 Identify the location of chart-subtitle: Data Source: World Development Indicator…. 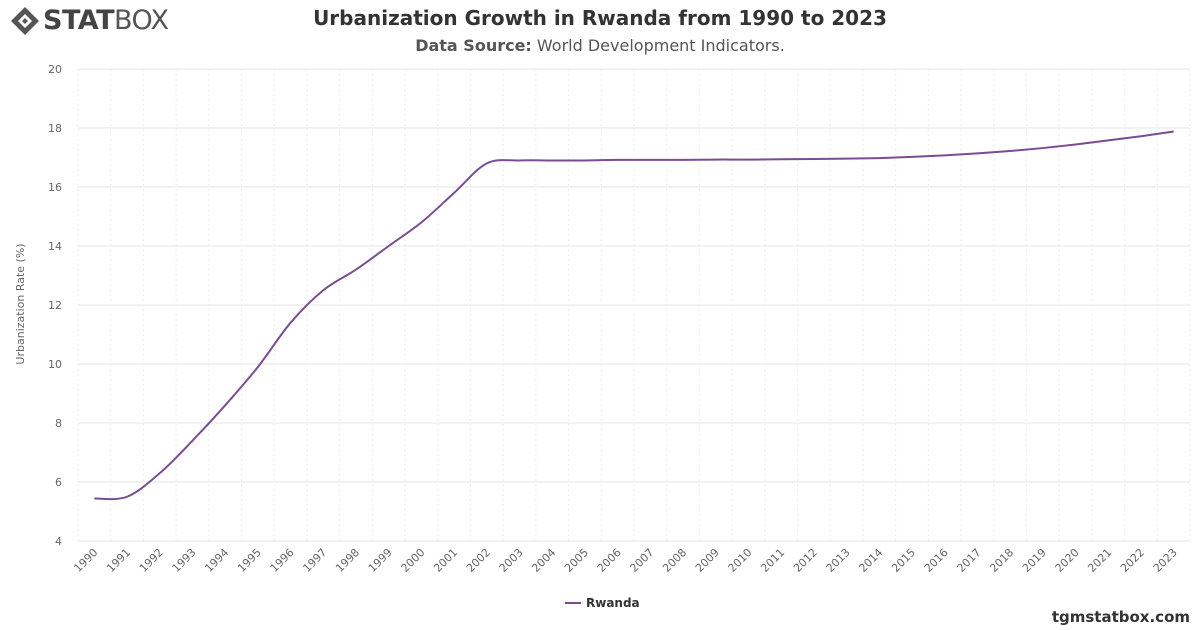
(600, 45).